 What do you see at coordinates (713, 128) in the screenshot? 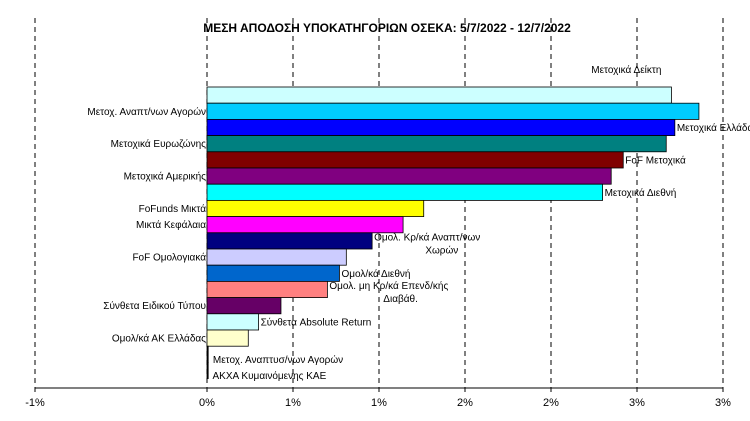
I see `bar-label: Μετοχικά Ελλάδας` at bounding box center [713, 128].